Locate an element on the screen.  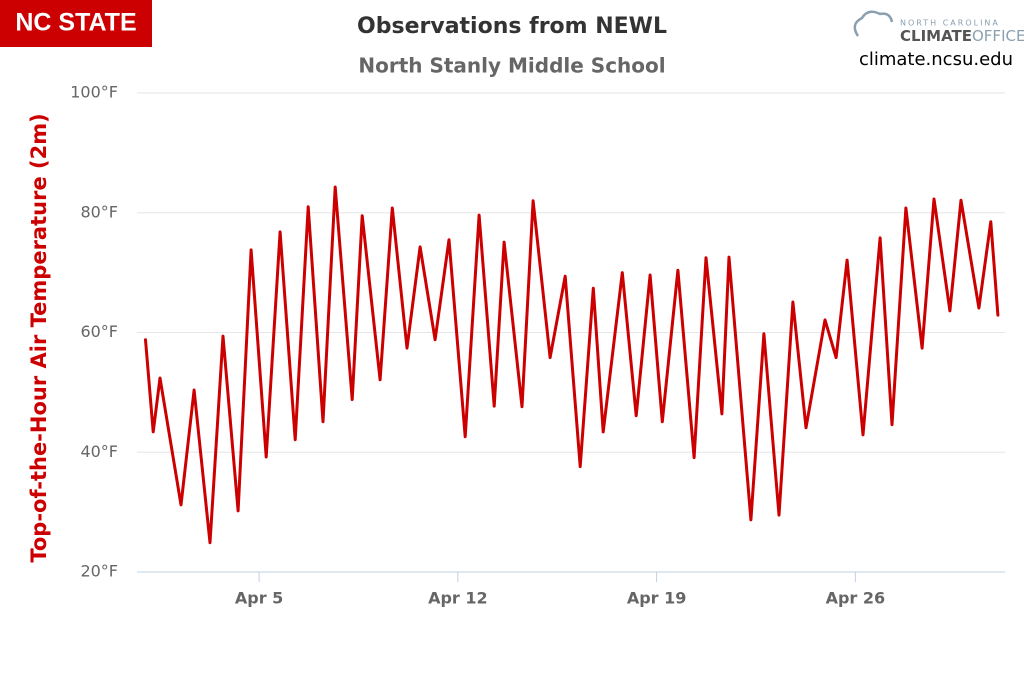
y-tick-label: 80°F is located at coordinates (99, 211).